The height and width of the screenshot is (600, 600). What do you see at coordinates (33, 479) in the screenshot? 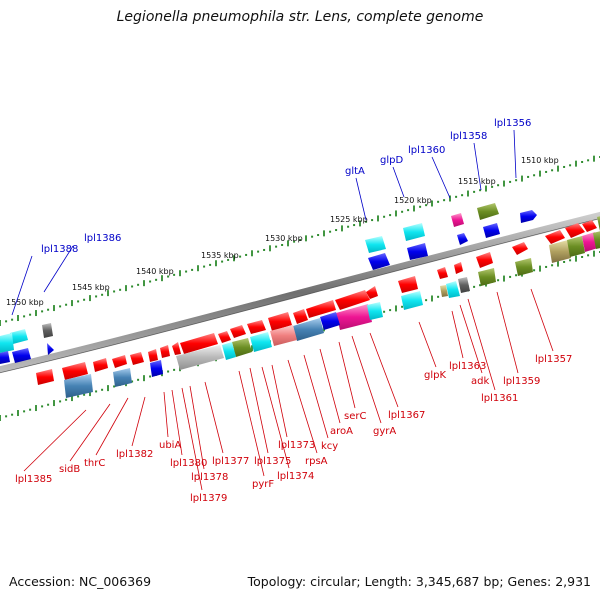
I see `gene-label: lpl1385` at bounding box center [33, 479].